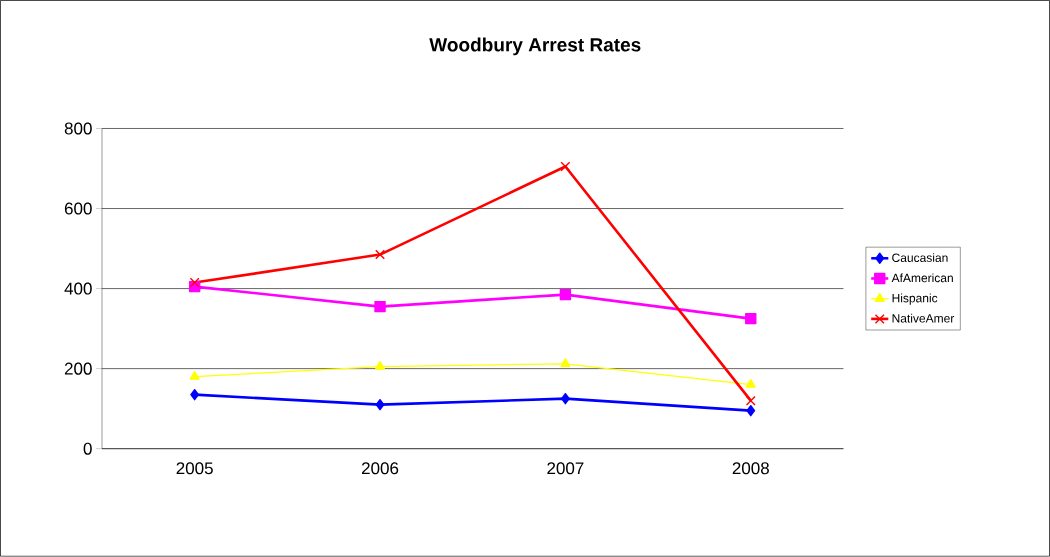  I want to click on y-tick-label: 800, so click(78, 128).